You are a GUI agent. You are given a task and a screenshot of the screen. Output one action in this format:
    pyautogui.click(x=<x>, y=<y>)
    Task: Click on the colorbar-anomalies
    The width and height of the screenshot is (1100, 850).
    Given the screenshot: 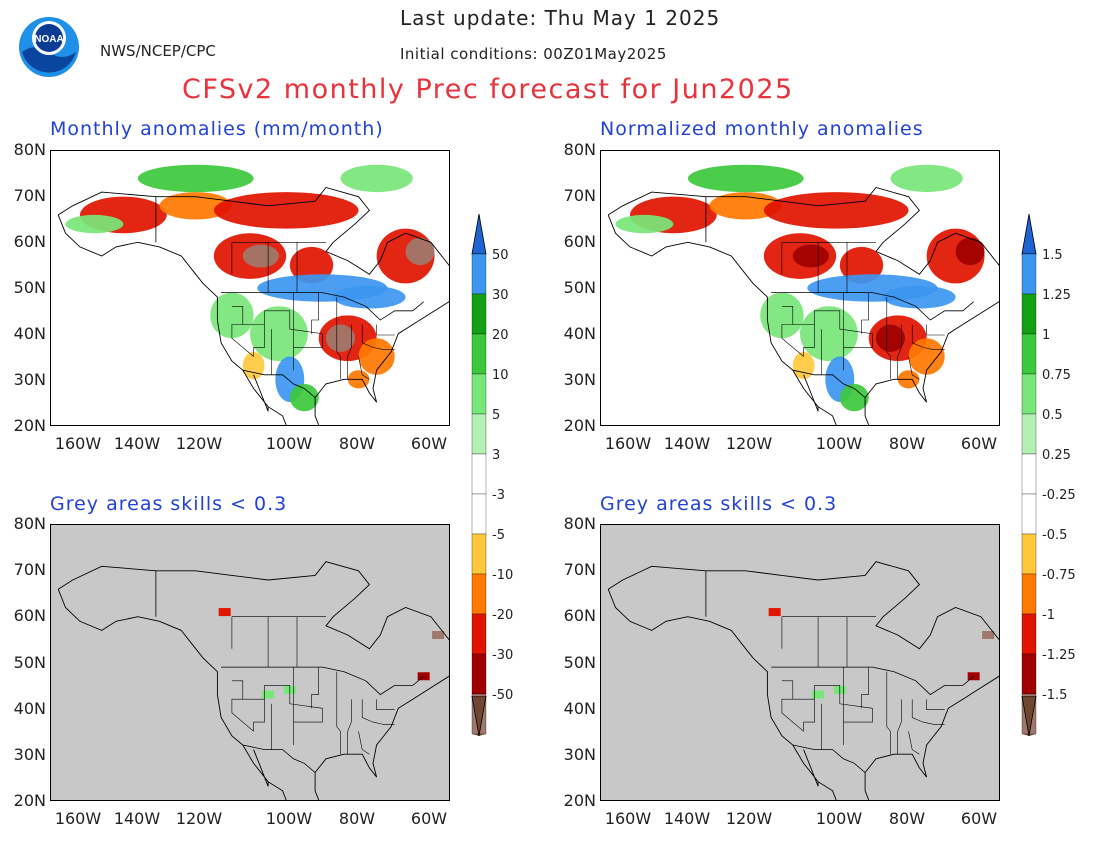 What is the action you would take?
    pyautogui.click(x=479, y=474)
    